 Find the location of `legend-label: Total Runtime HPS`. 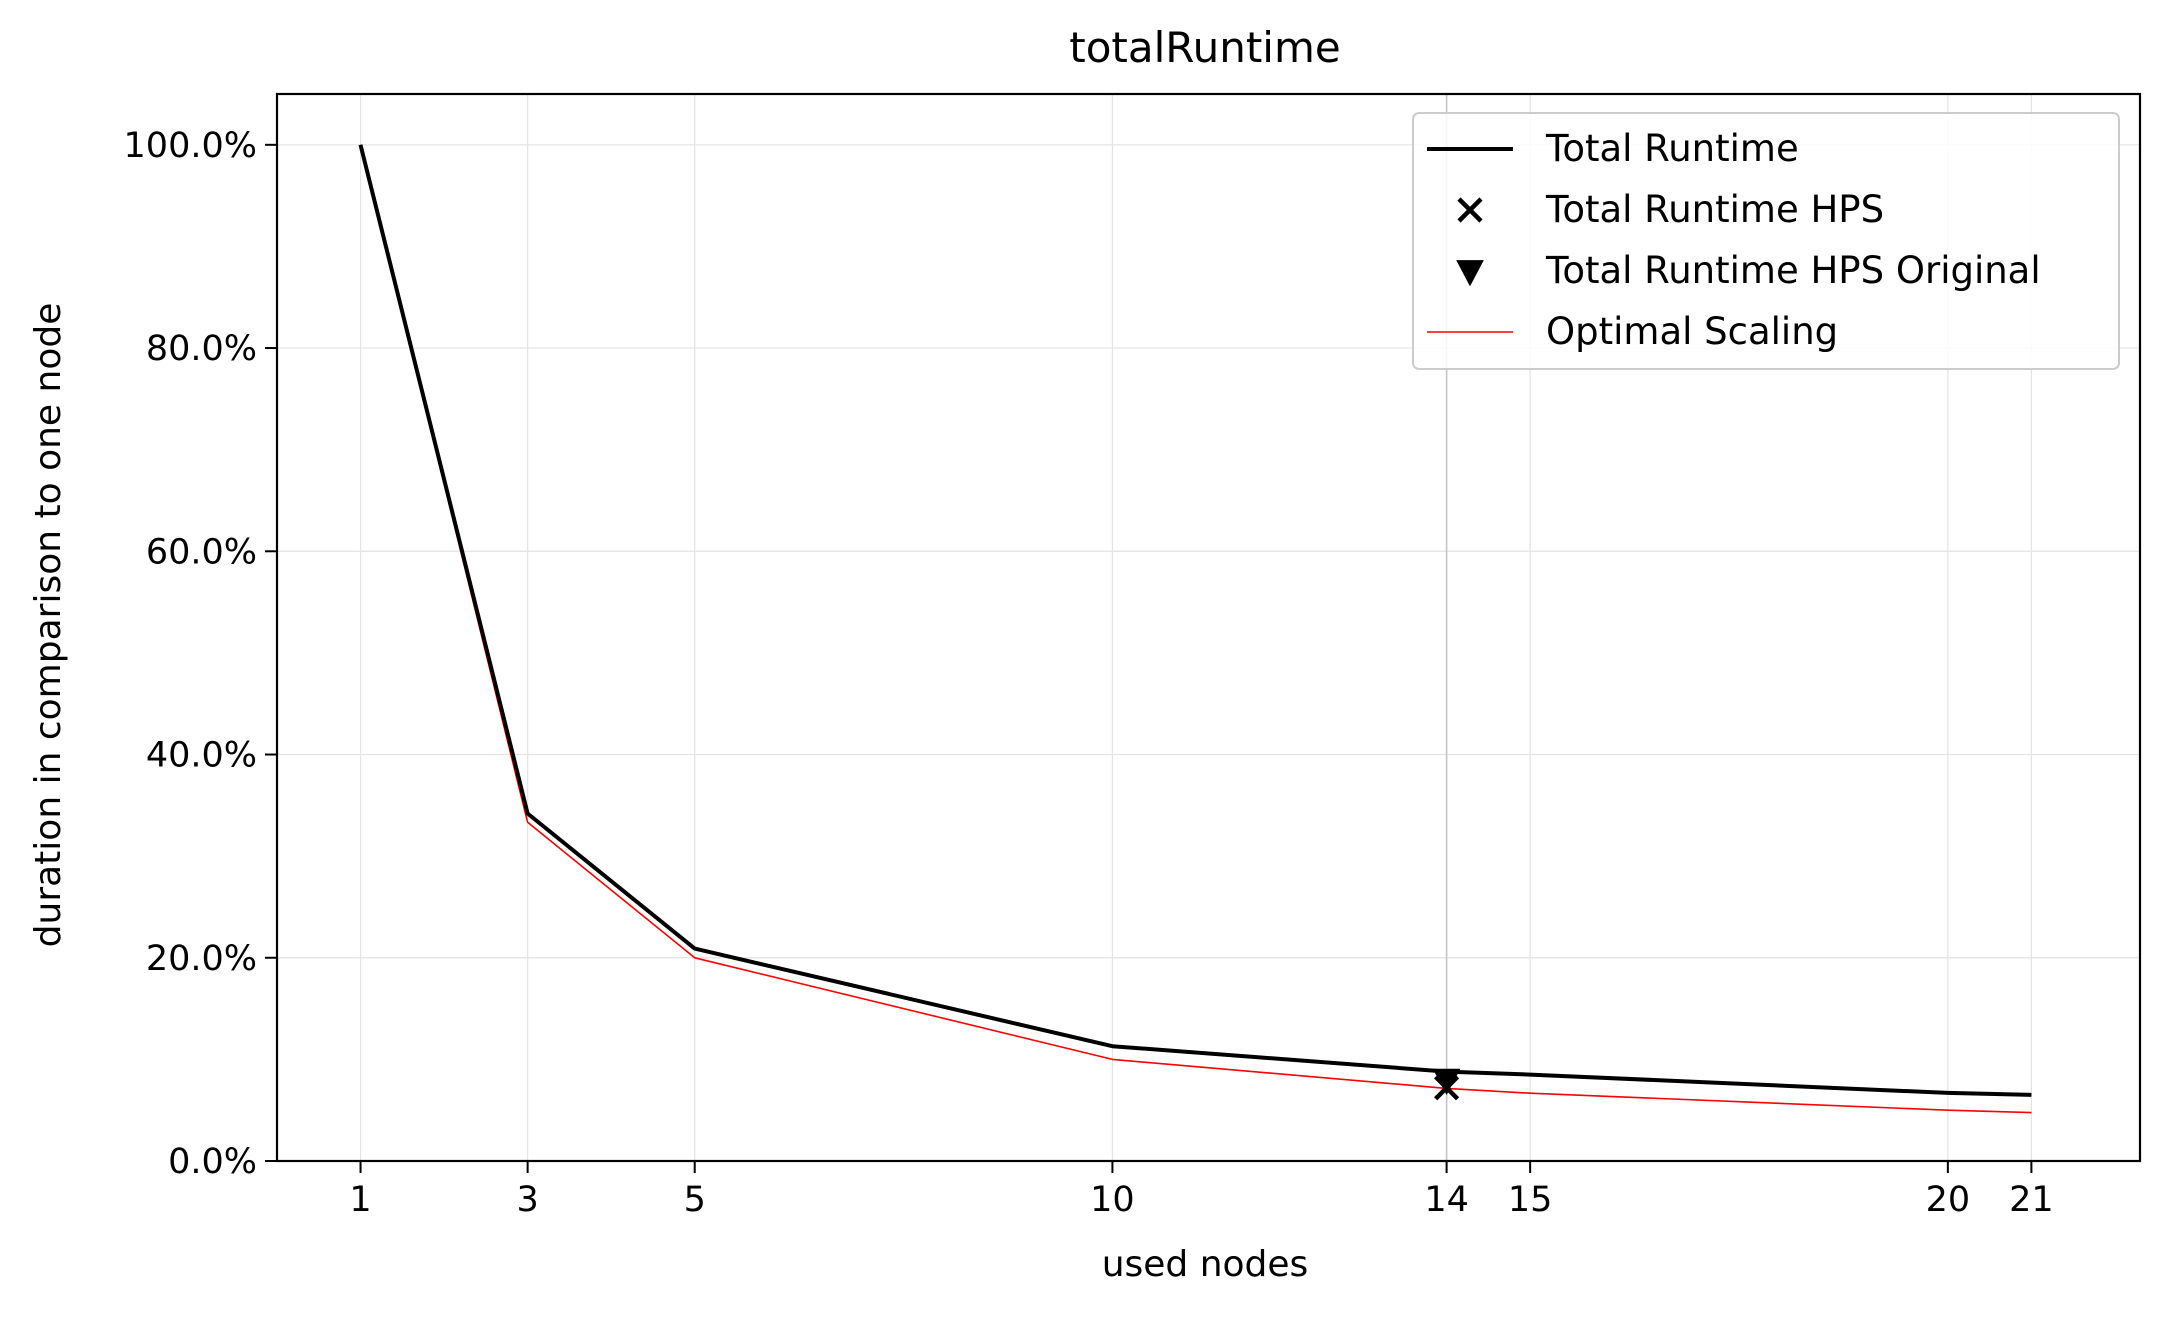

legend-label: Total Runtime HPS is located at coordinates (1714, 209).